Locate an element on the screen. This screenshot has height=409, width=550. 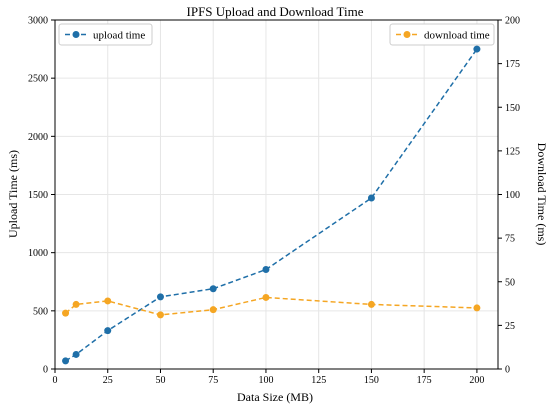
left-y-axis-label: Upload Time (ms) is located at coordinates (13, 194).